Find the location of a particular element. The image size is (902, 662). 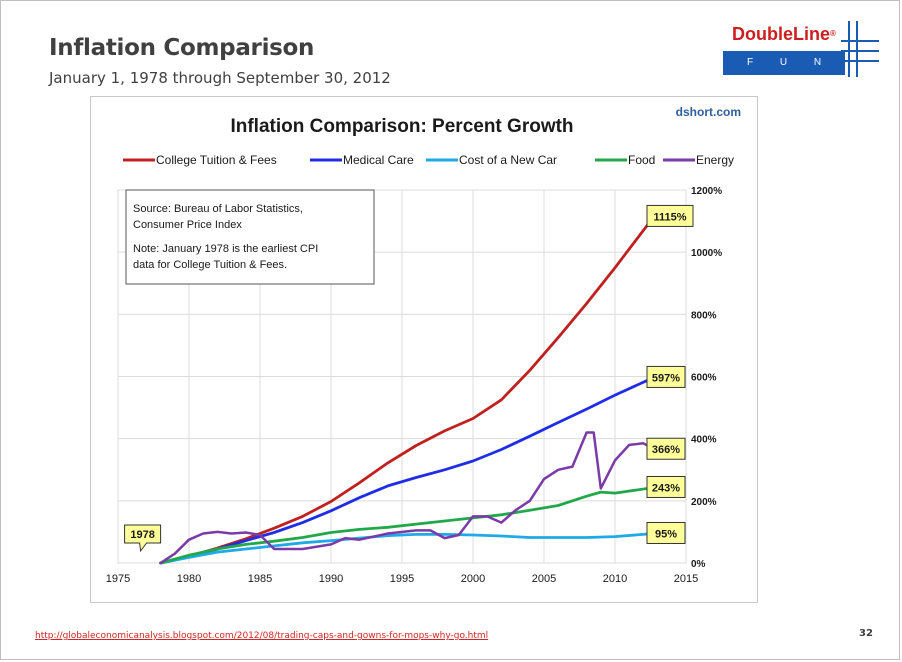

source-note-line: Source: Bureau of Labor Statistics, is located at coordinates (218, 209).